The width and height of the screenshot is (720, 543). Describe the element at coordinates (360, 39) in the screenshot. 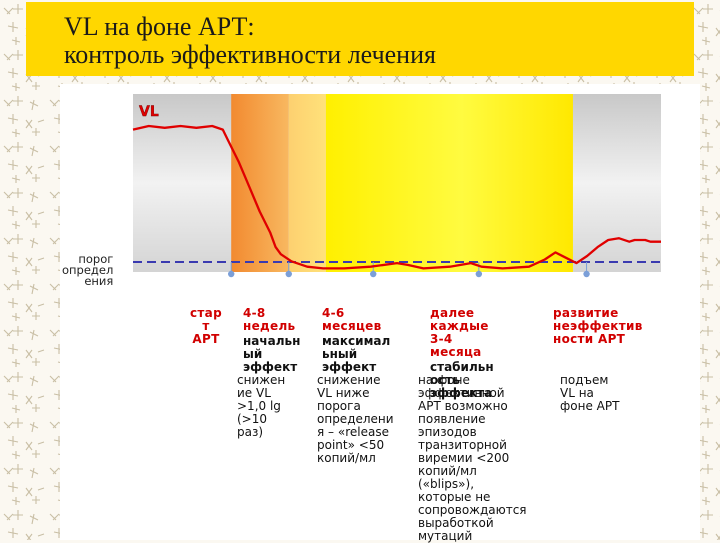

I see `title-banner` at that location.